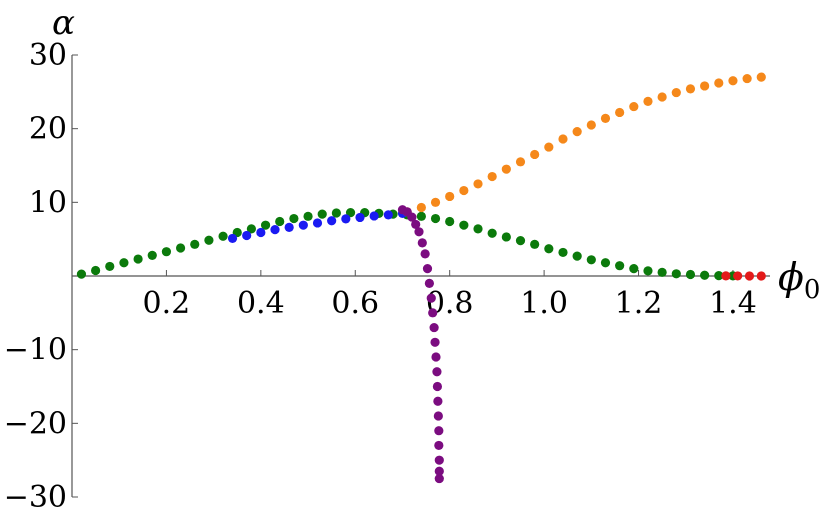 The height and width of the screenshot is (519, 830). Describe the element at coordinates (167, 303) in the screenshot. I see `x-tick-label: 0.2` at that location.